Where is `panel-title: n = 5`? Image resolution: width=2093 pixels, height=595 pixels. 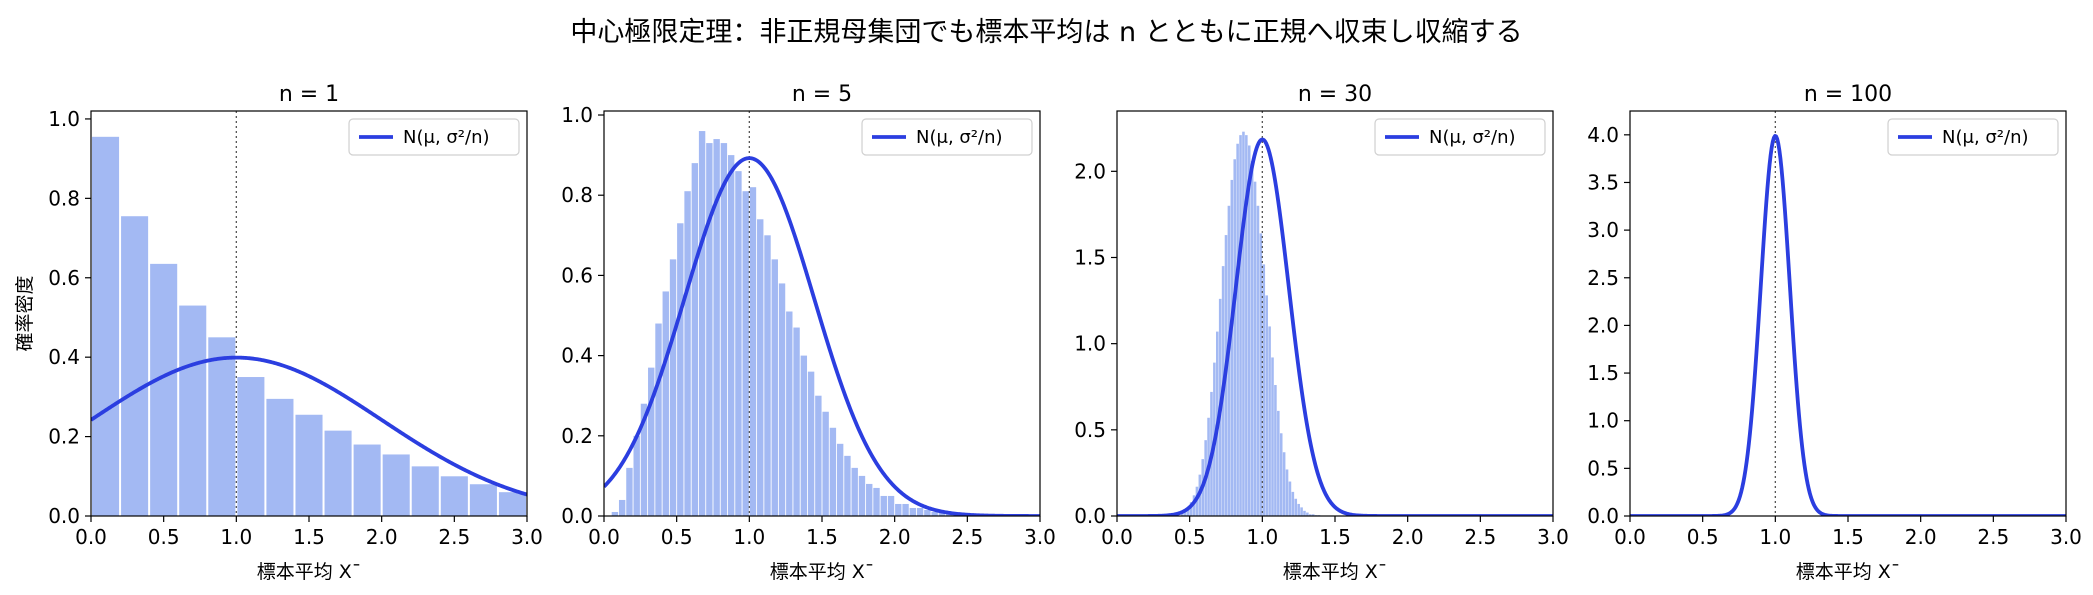 panel-title: n = 5 is located at coordinates (822, 94).